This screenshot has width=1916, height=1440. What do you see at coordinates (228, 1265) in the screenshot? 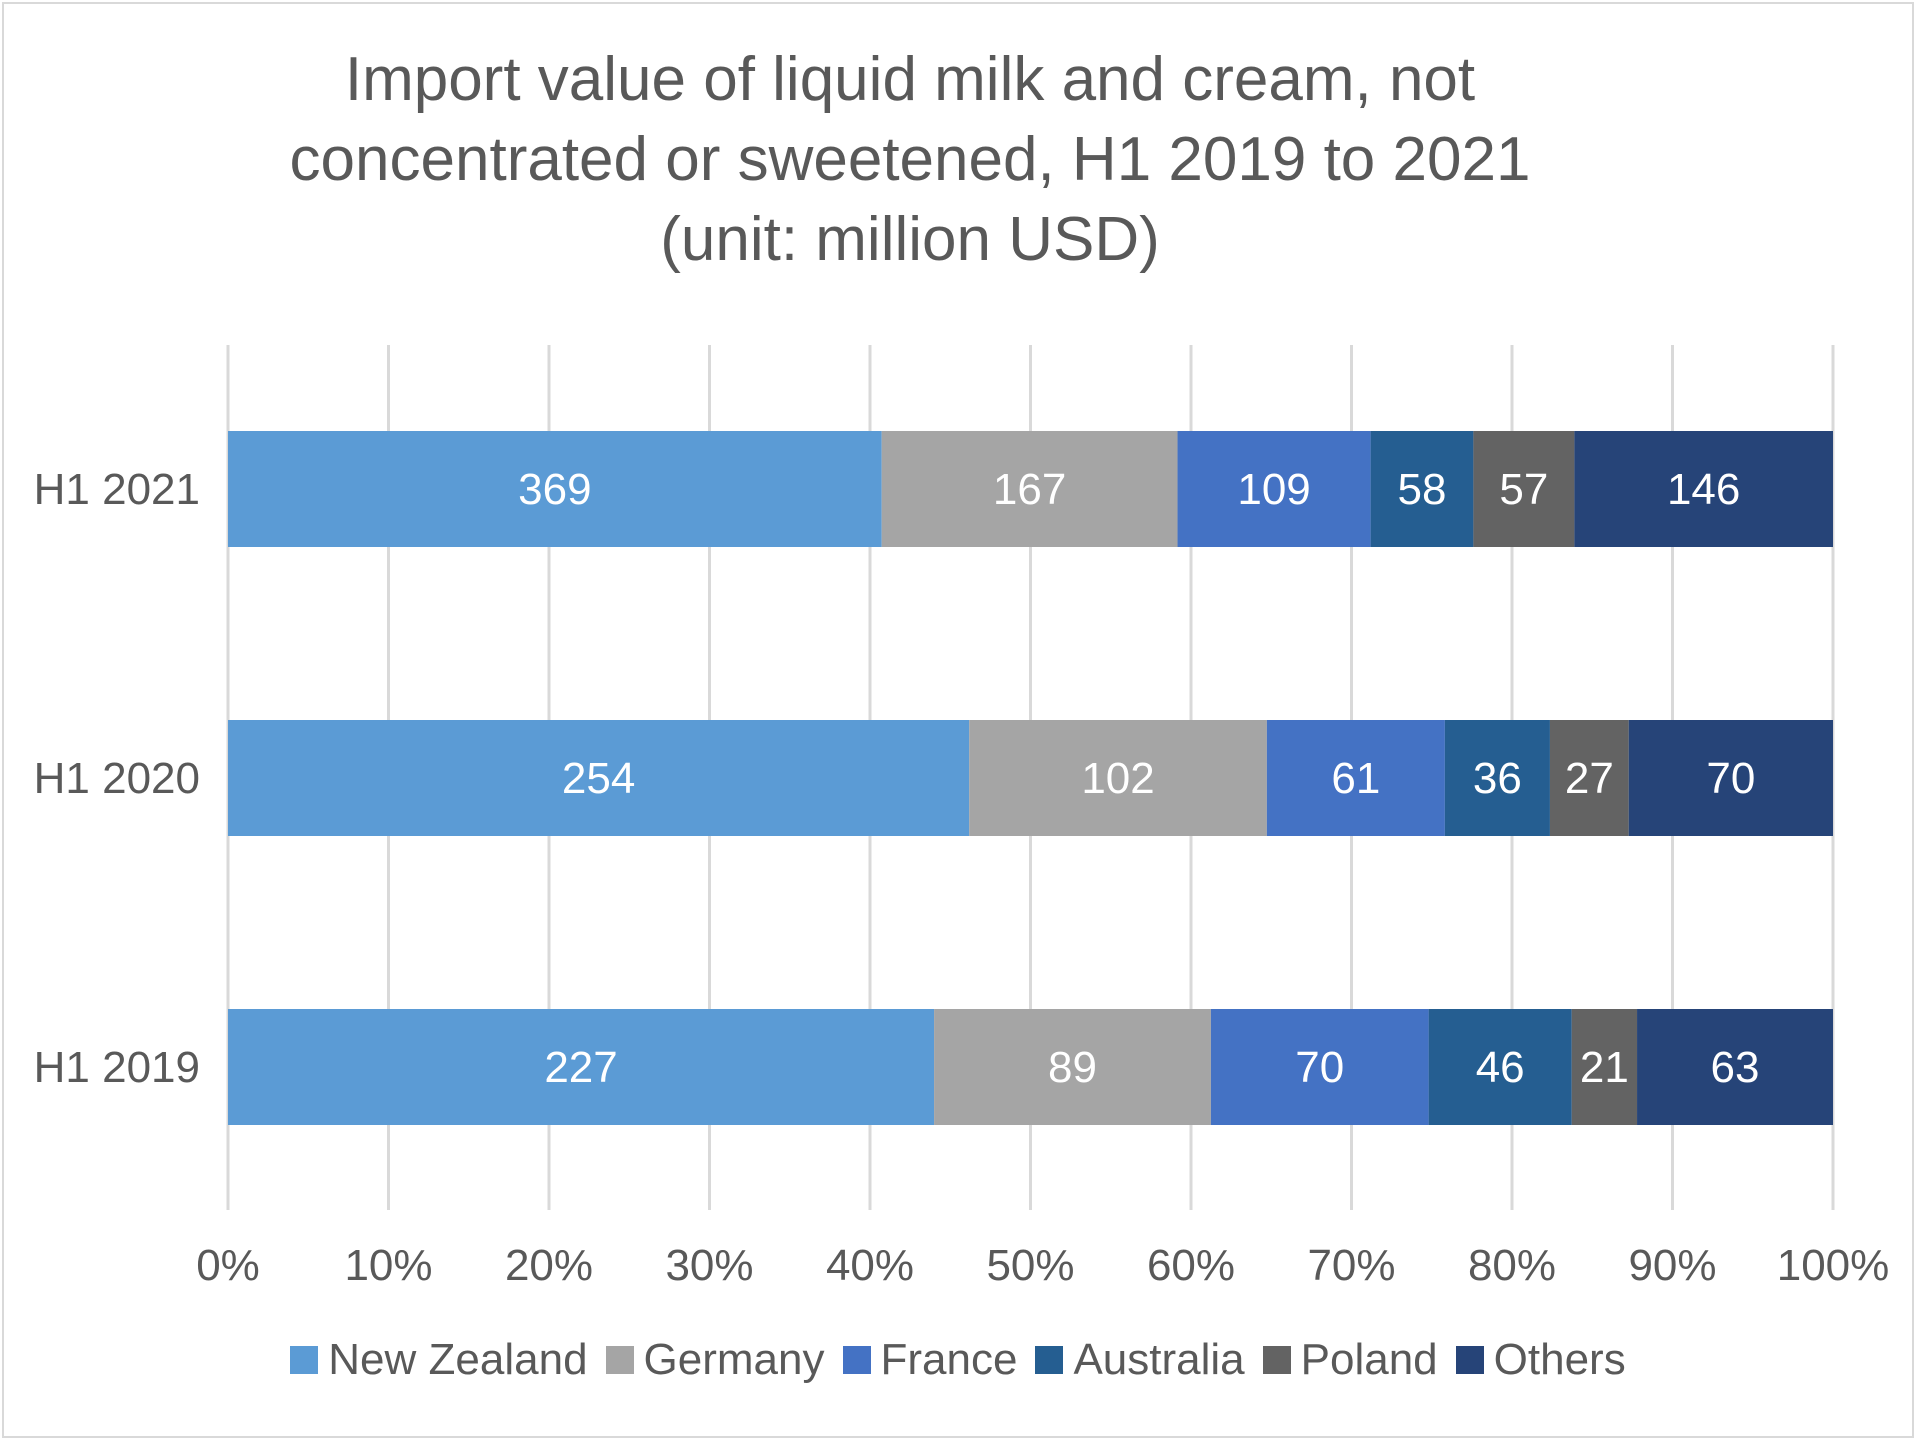
I see `x-tick-label: 0%` at bounding box center [228, 1265].